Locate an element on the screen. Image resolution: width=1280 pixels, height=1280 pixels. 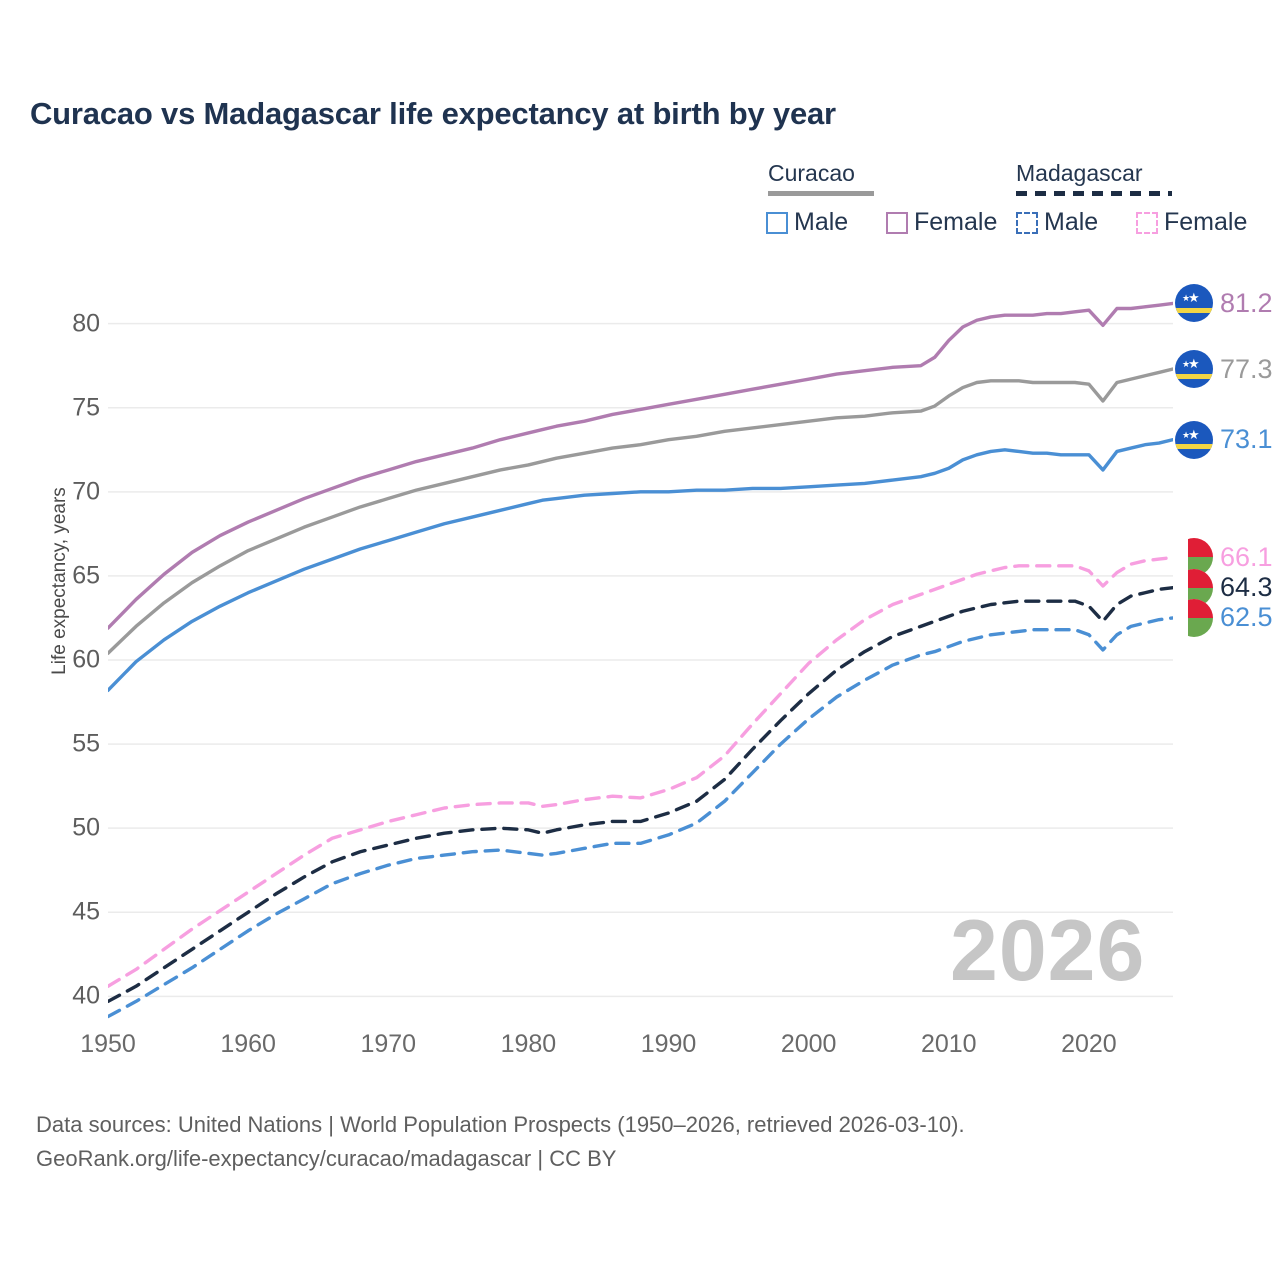
y-tick-label-75: 75 is located at coordinates (86, 407).